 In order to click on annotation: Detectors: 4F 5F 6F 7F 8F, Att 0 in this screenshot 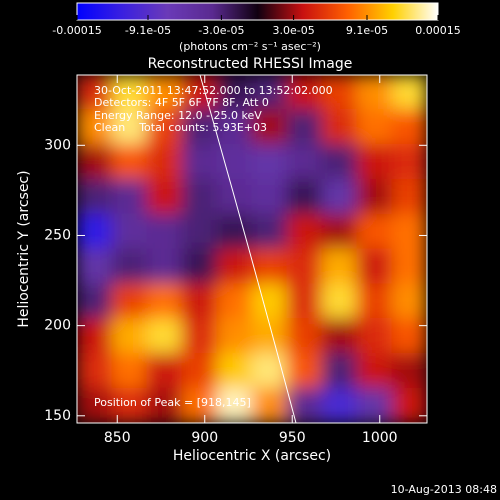, I will do `click(181, 102)`.